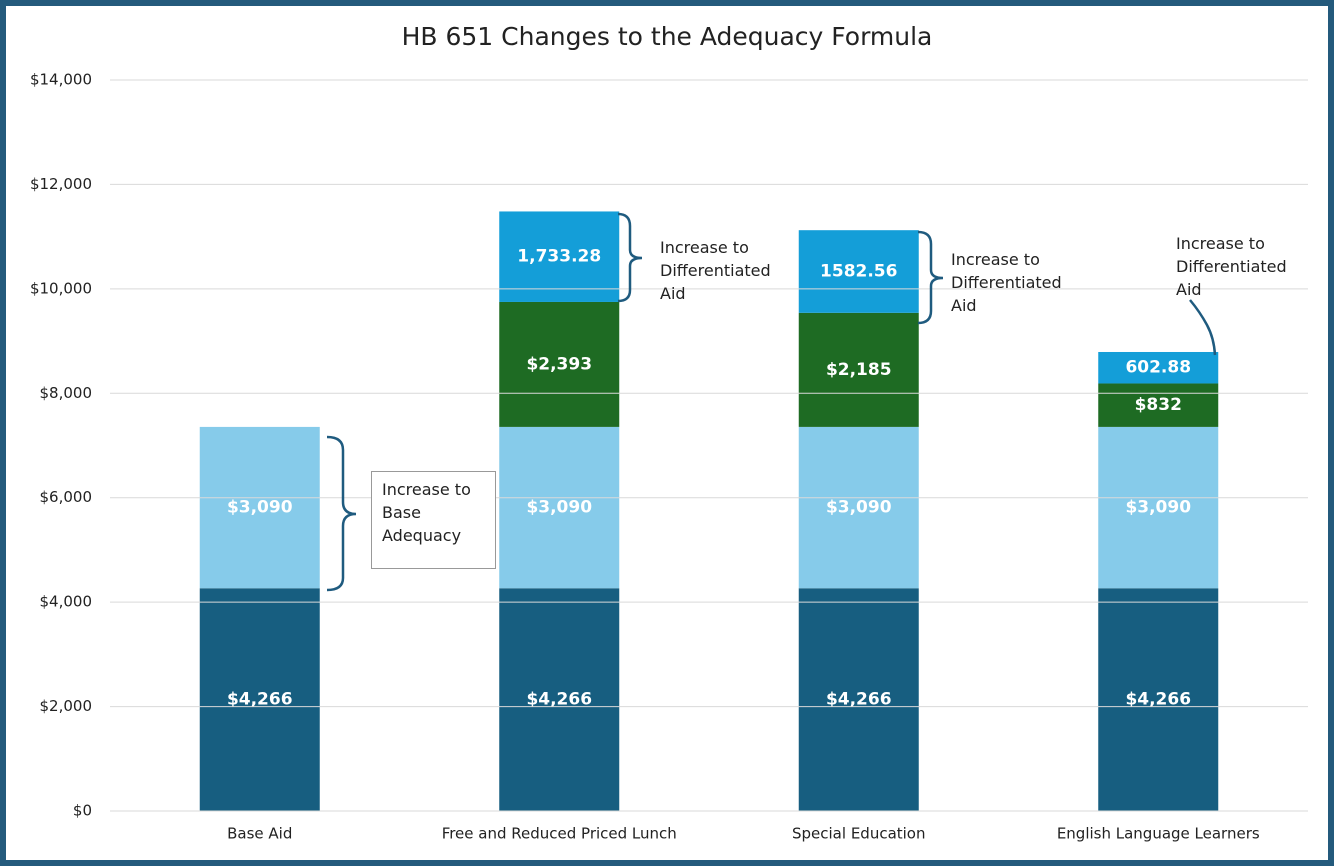  Describe the element at coordinates (859, 834) in the screenshot. I see `x-tick-label: Special Education` at that location.